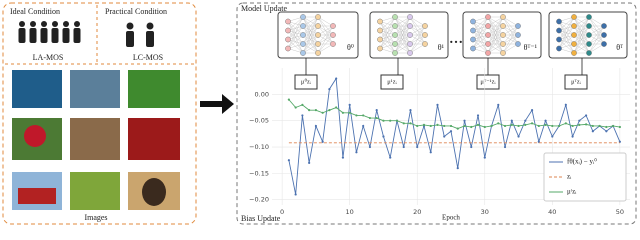 This screenshot has width=640, height=240. I want to click on lc-mos: LC-MOS, so click(148, 57).